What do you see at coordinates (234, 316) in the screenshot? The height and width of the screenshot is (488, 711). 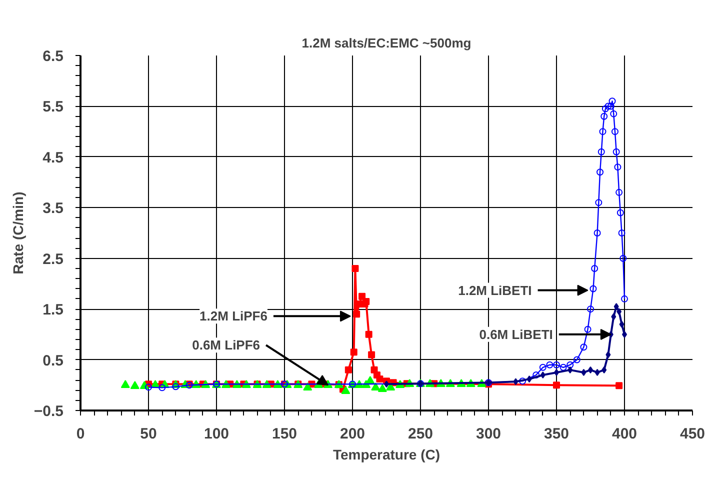 I see `annotation: 1.2M LiPF6` at bounding box center [234, 316].